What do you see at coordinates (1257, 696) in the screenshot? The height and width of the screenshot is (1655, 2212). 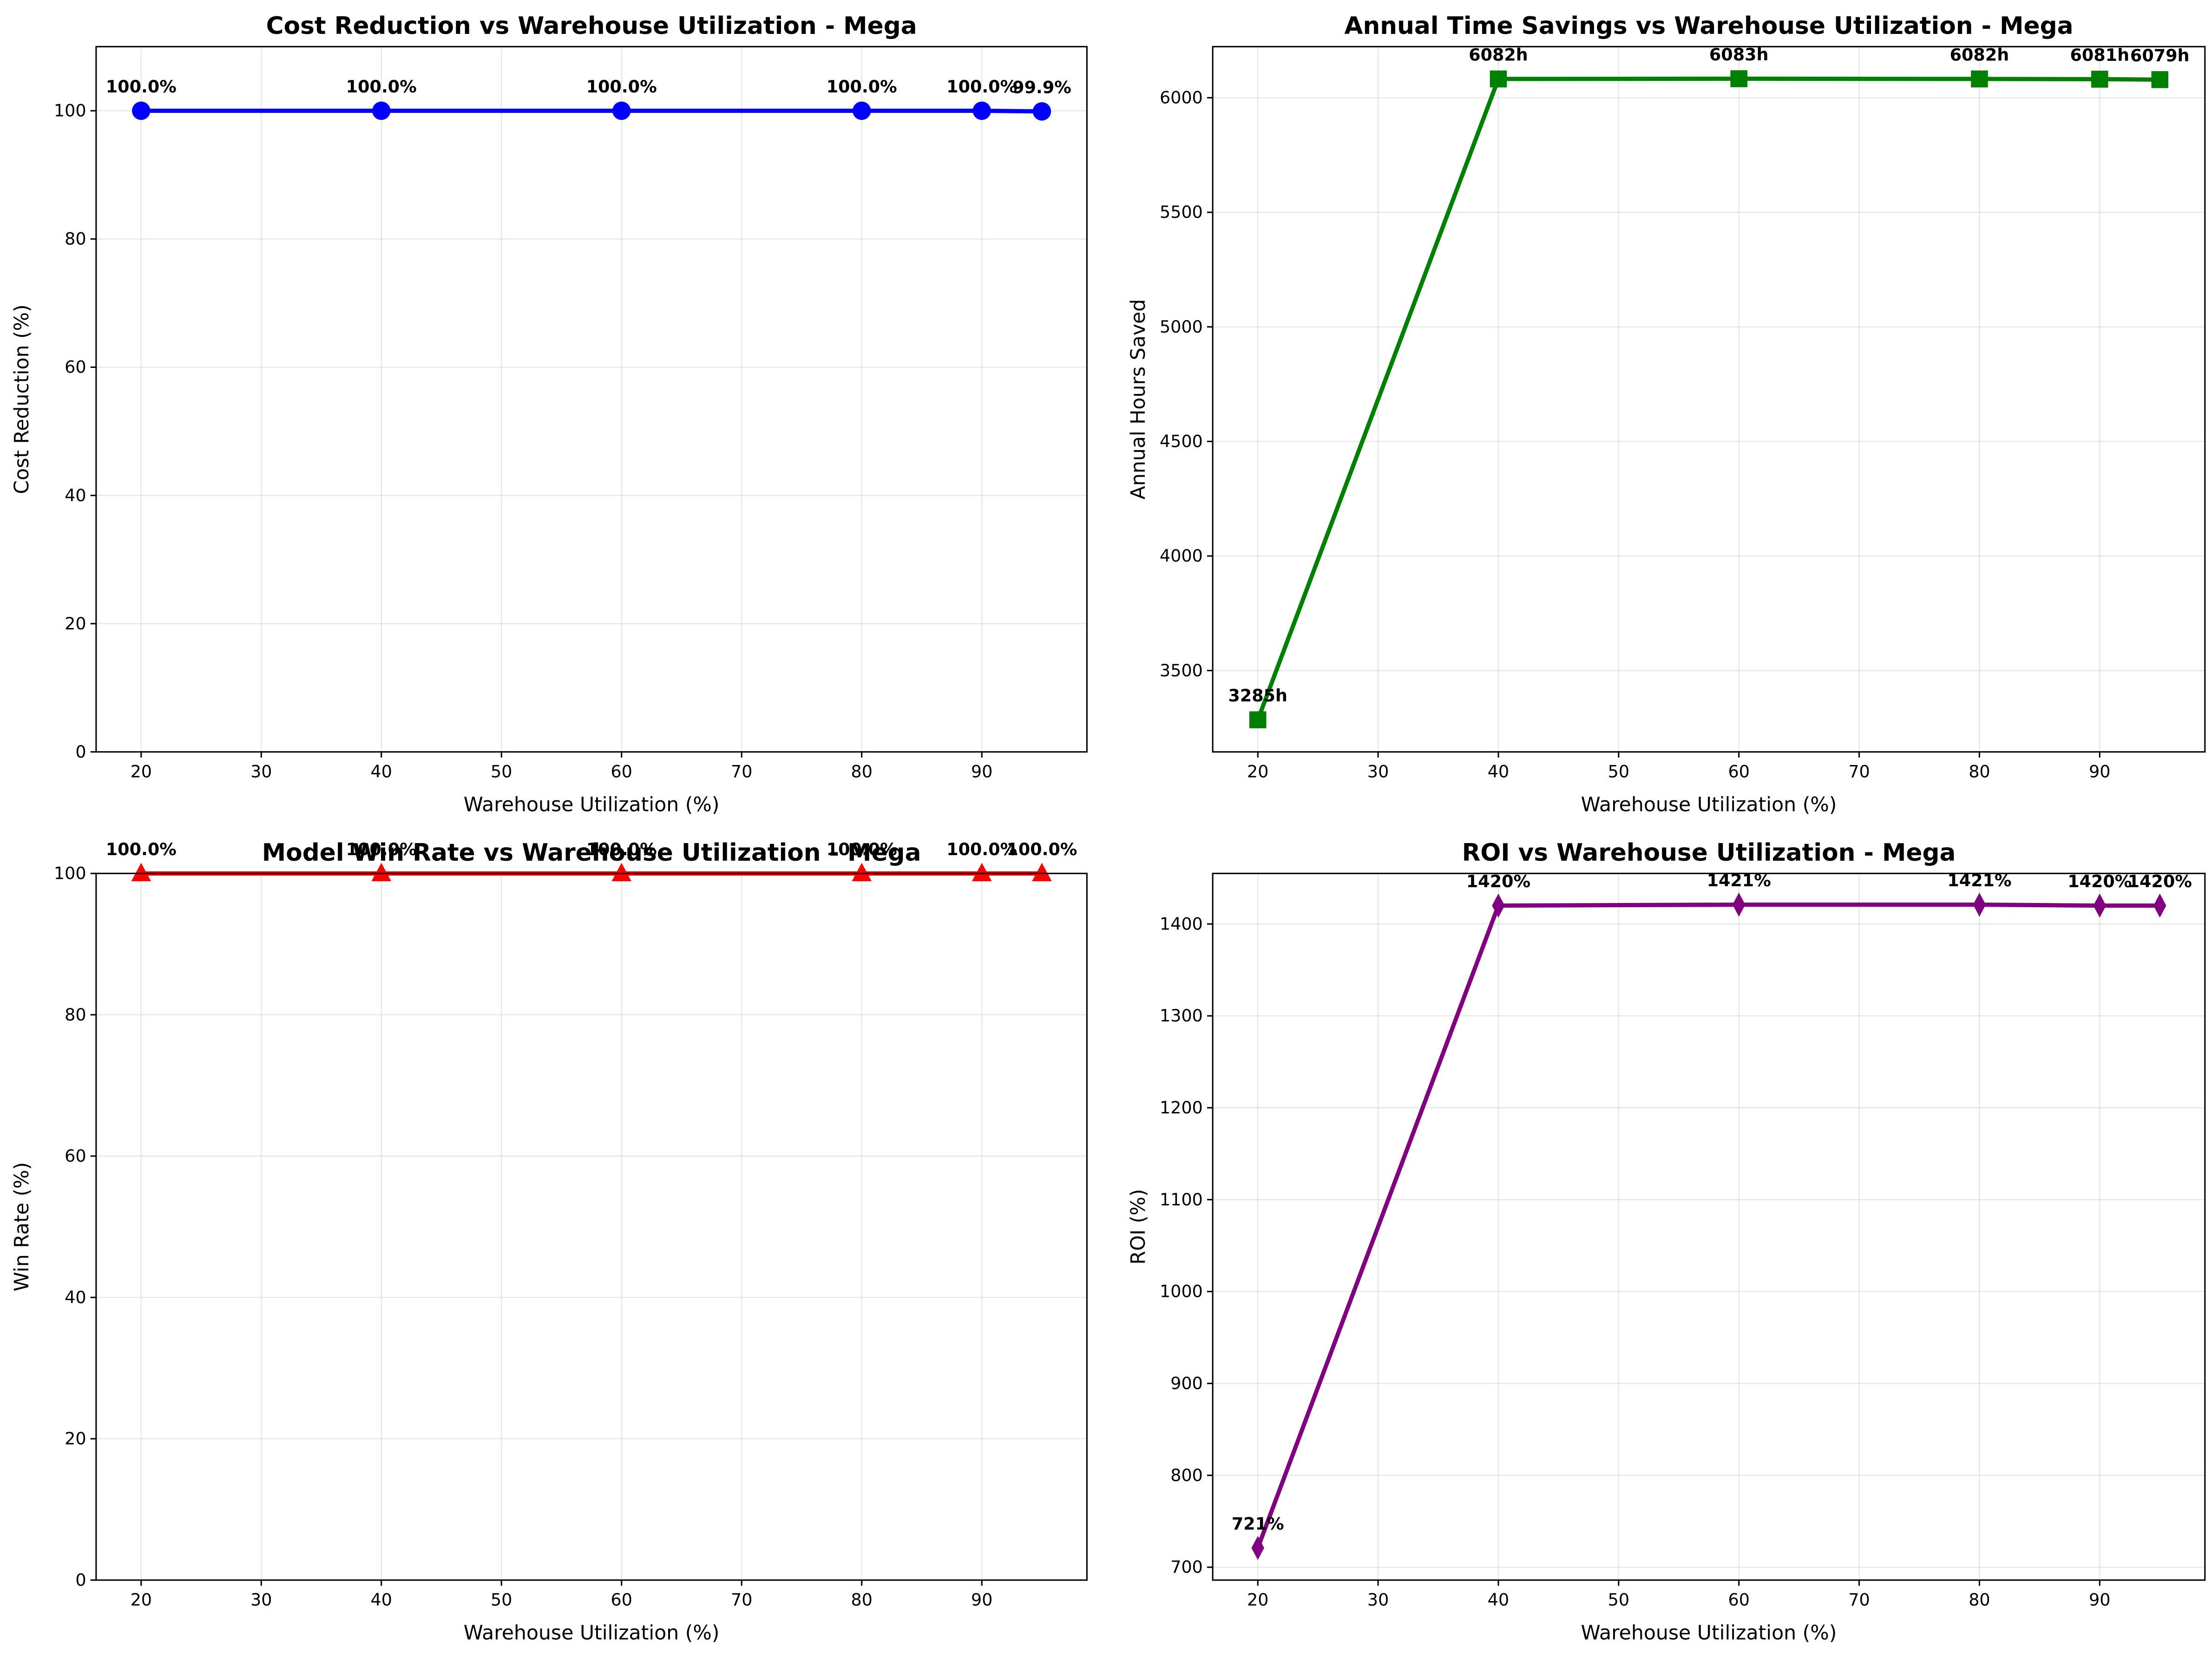 I see `data-label: 3285h` at bounding box center [1257, 696].